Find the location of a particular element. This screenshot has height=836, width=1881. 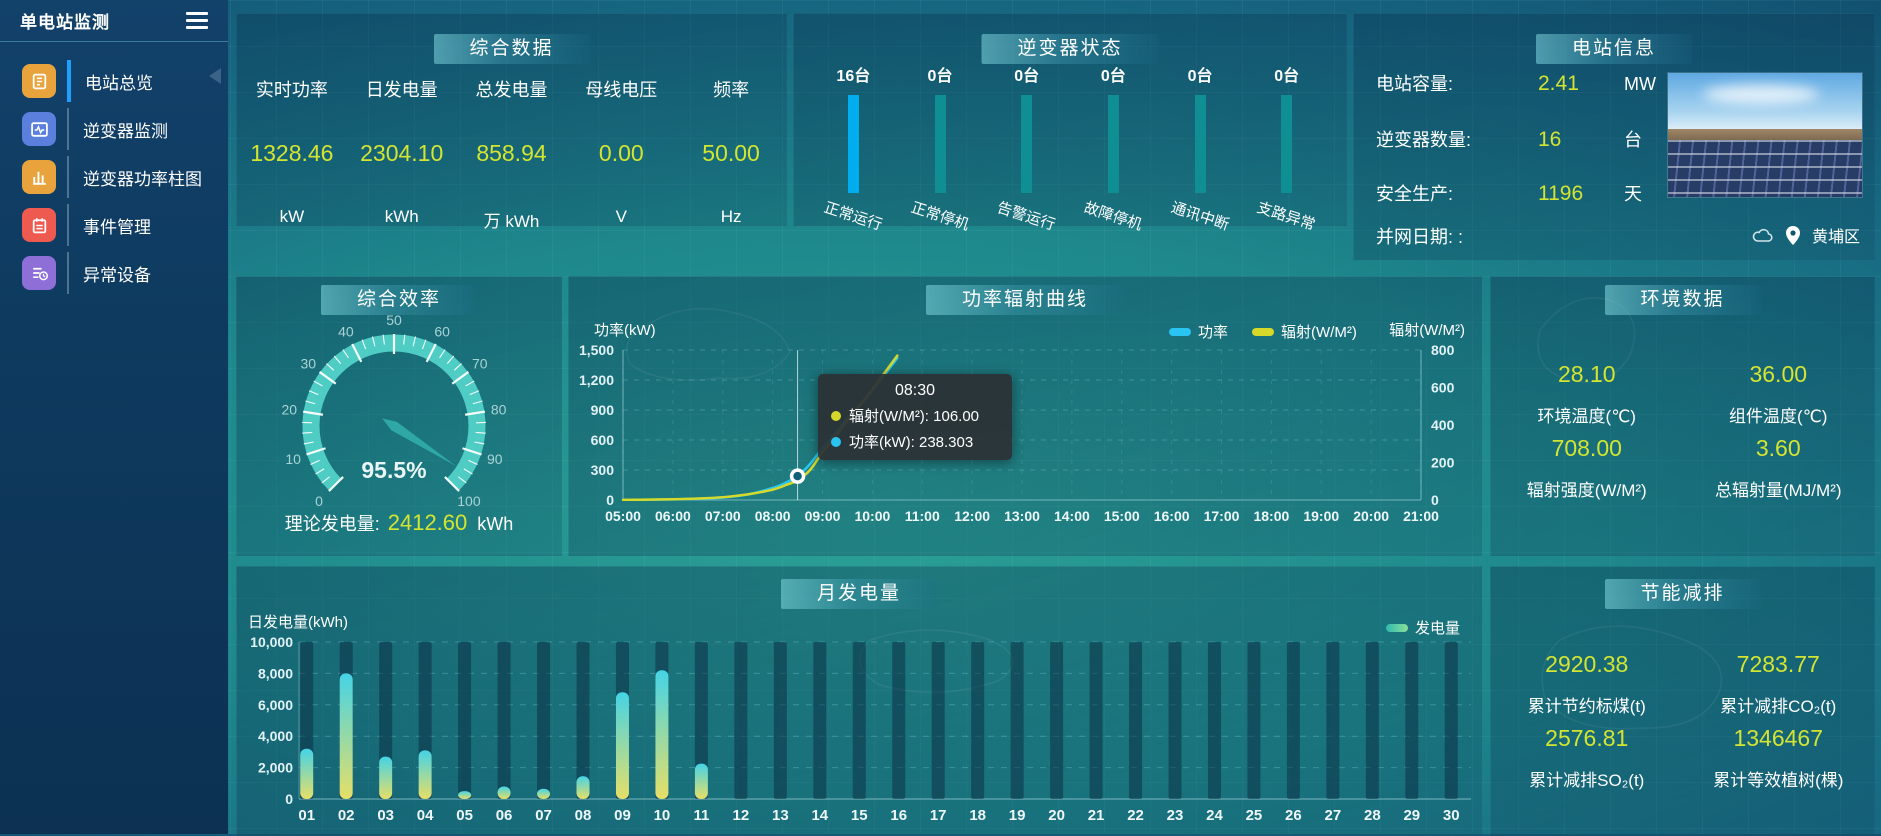

theory-generation-unit: kWh is located at coordinates (495, 524).